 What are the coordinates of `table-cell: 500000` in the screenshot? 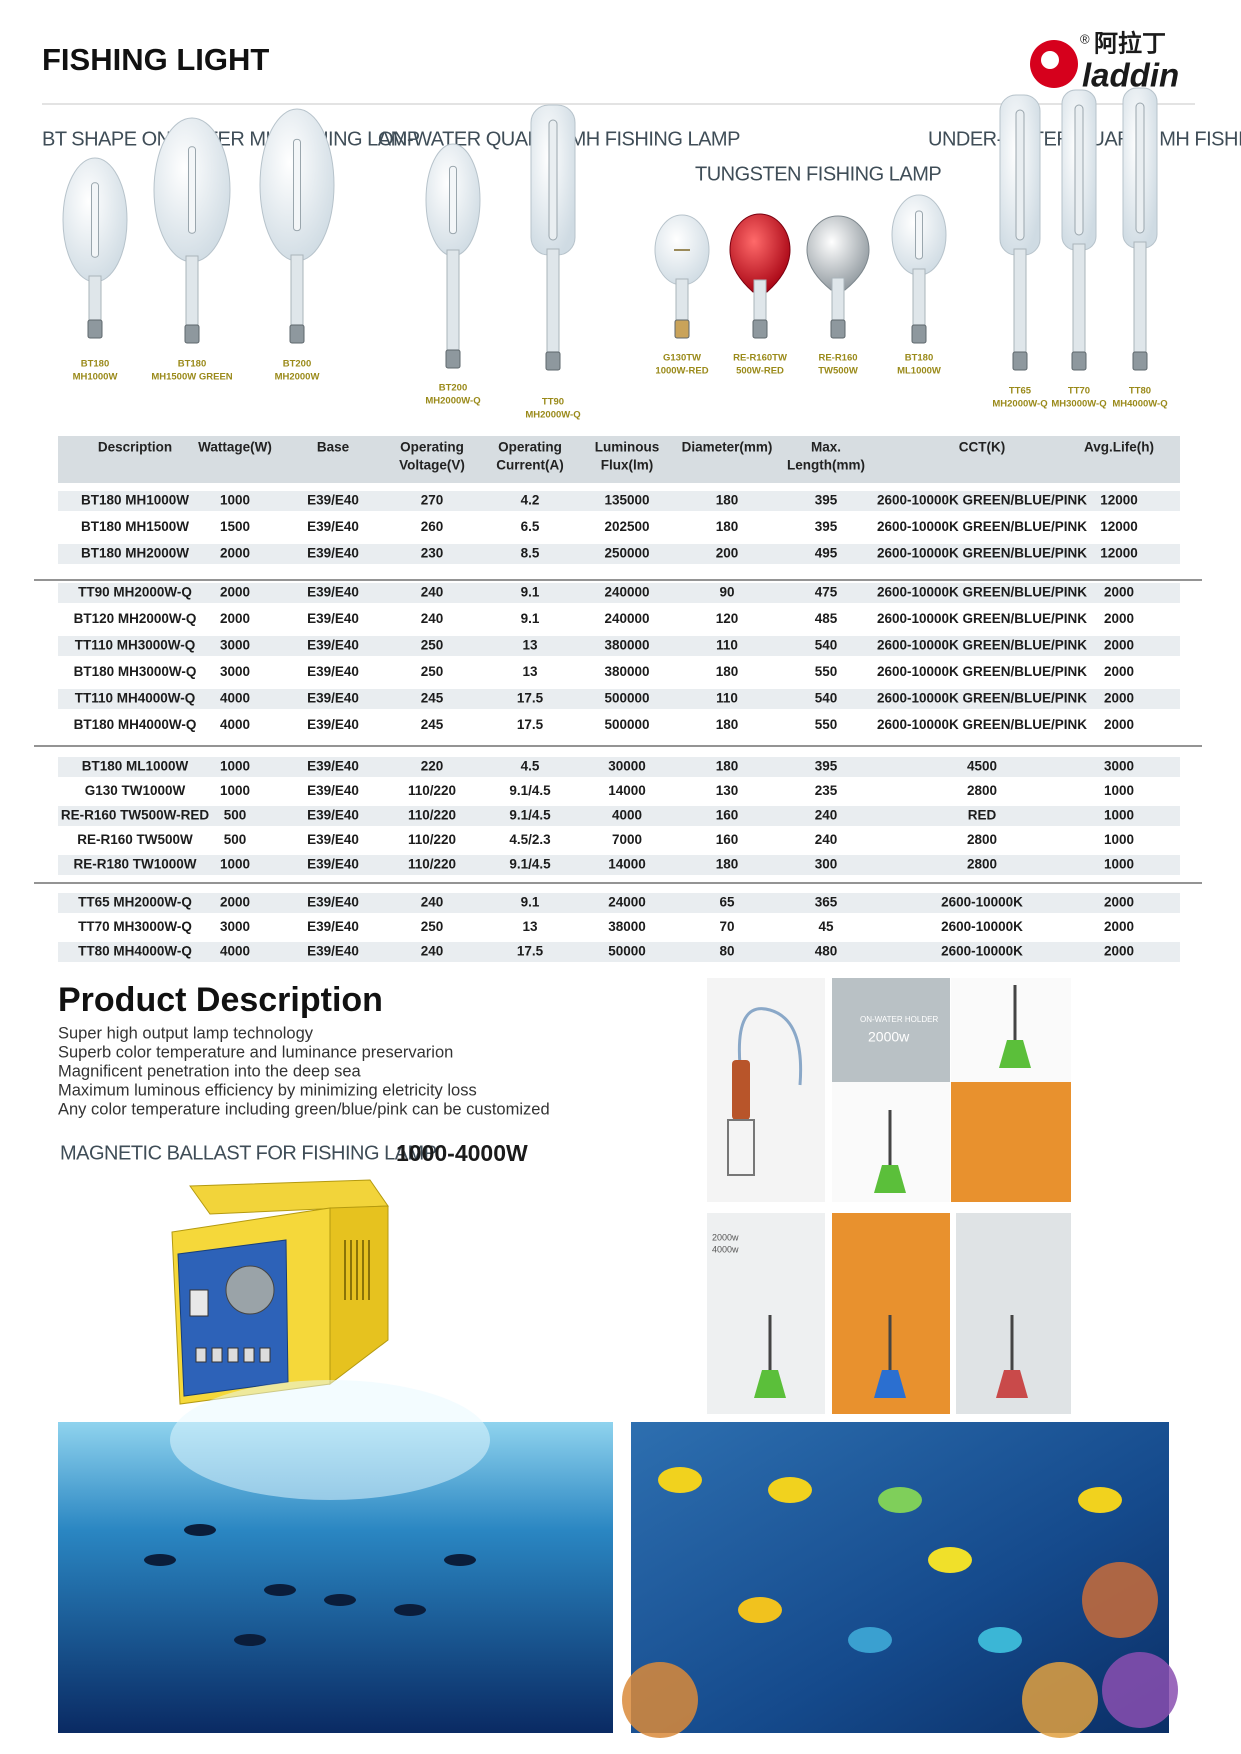 It's located at (626, 698).